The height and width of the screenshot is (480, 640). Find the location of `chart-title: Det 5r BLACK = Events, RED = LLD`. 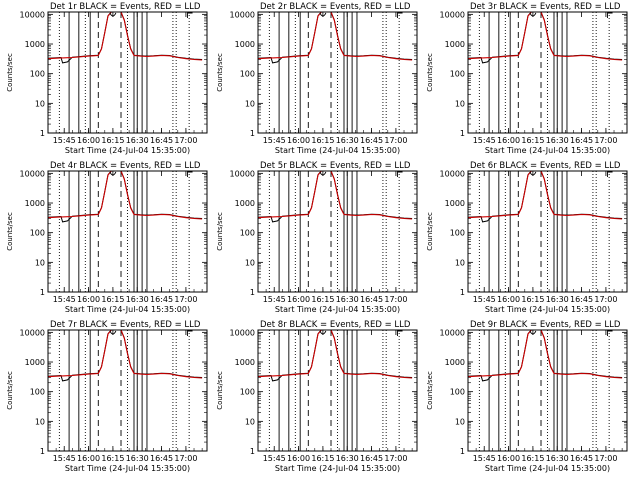

chart-title: Det 5r BLACK = Events, RED = LLD is located at coordinates (335, 166).